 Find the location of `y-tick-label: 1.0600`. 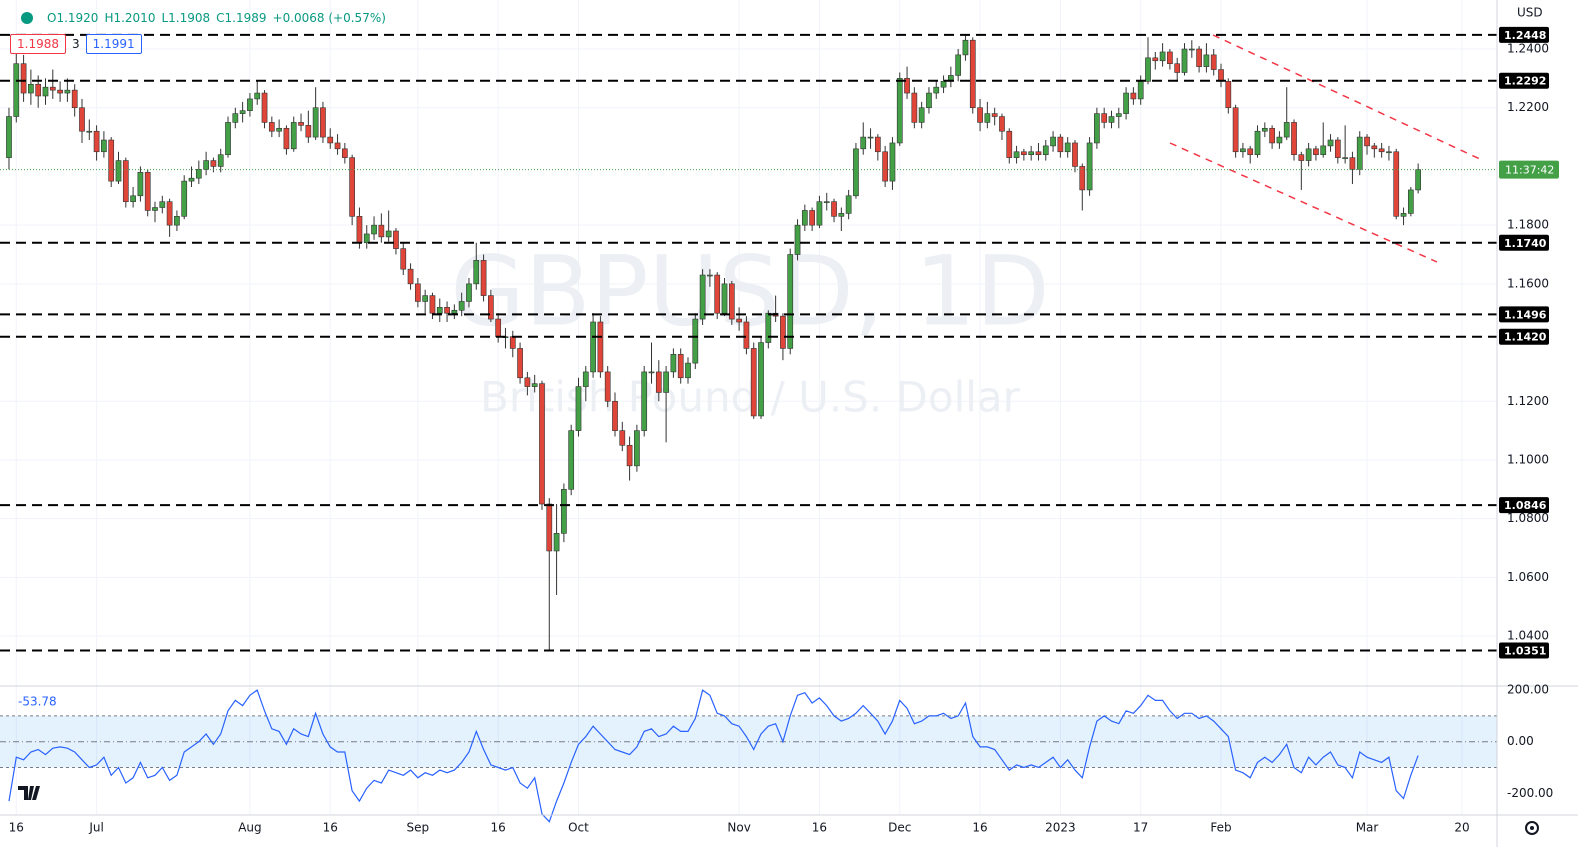

y-tick-label: 1.0600 is located at coordinates (1528, 577).